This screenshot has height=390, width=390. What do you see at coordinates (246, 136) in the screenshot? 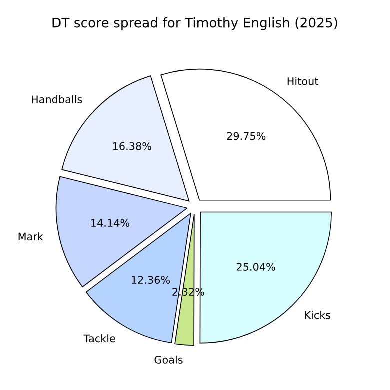
I see `data-label: 29.75%` at bounding box center [246, 136].